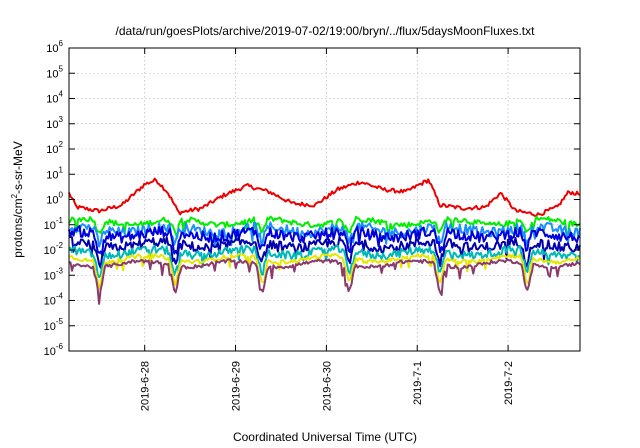  Describe the element at coordinates (17, 199) in the screenshot. I see `y-axis-label: protons/cm2-s-sr-MeV` at that location.